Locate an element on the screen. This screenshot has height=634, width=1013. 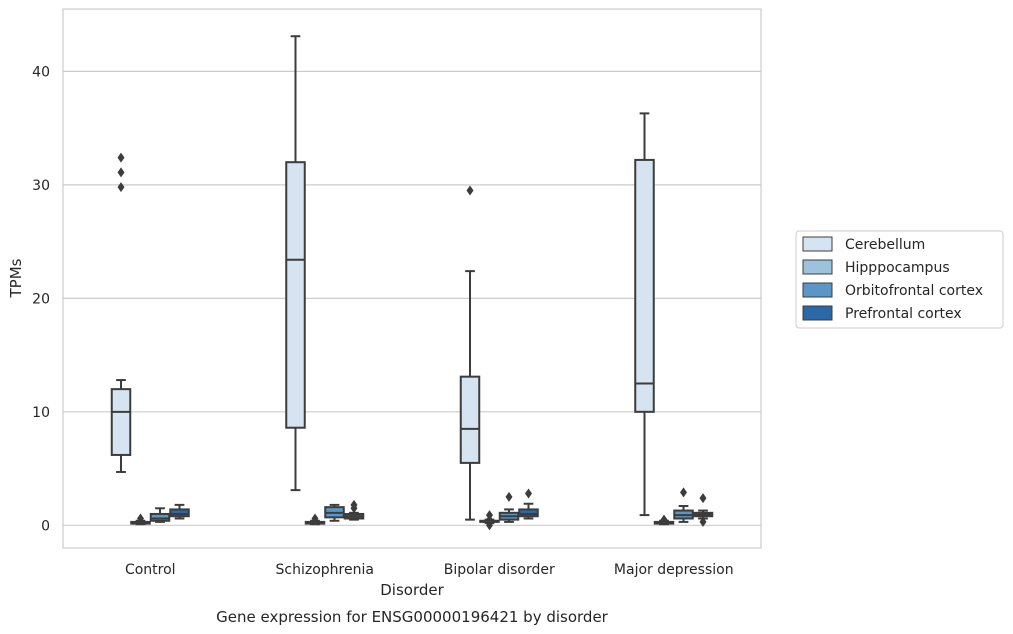
legend-label: Hipppocampus is located at coordinates (897, 268).